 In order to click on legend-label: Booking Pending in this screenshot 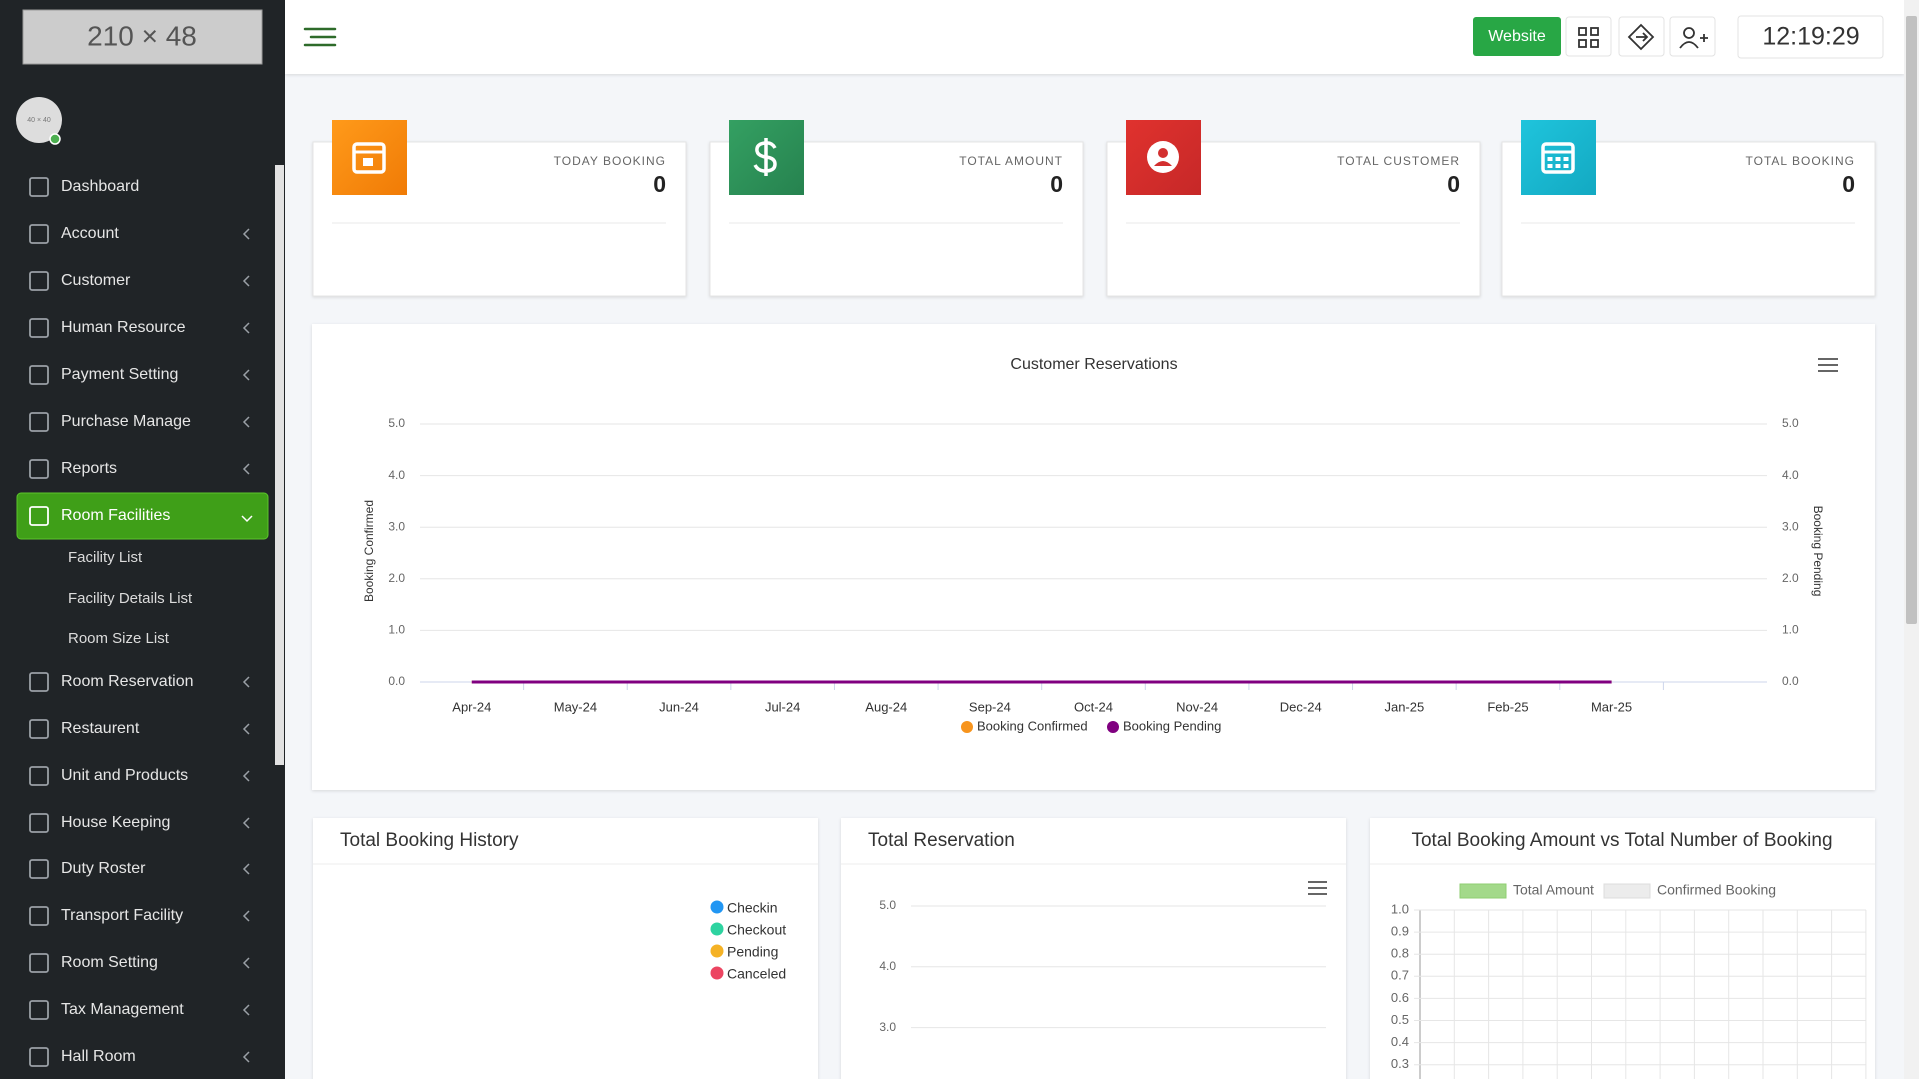, I will do `click(1172, 725)`.